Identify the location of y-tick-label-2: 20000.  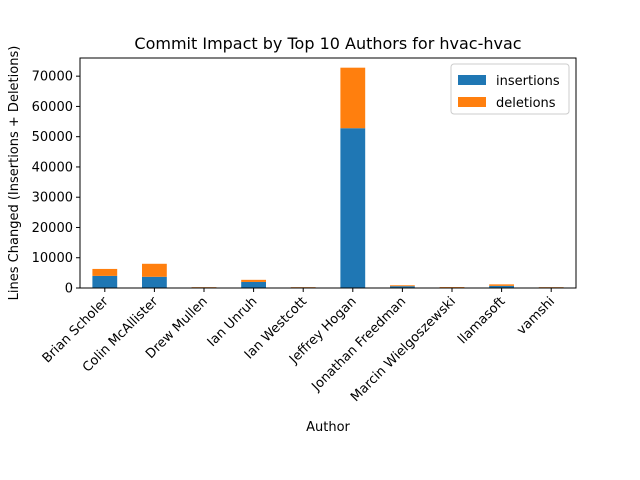
(52, 228).